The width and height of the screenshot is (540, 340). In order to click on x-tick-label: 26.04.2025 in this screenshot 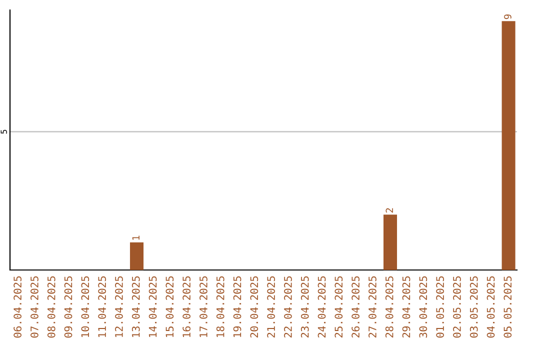, I will do `click(356, 307)`.